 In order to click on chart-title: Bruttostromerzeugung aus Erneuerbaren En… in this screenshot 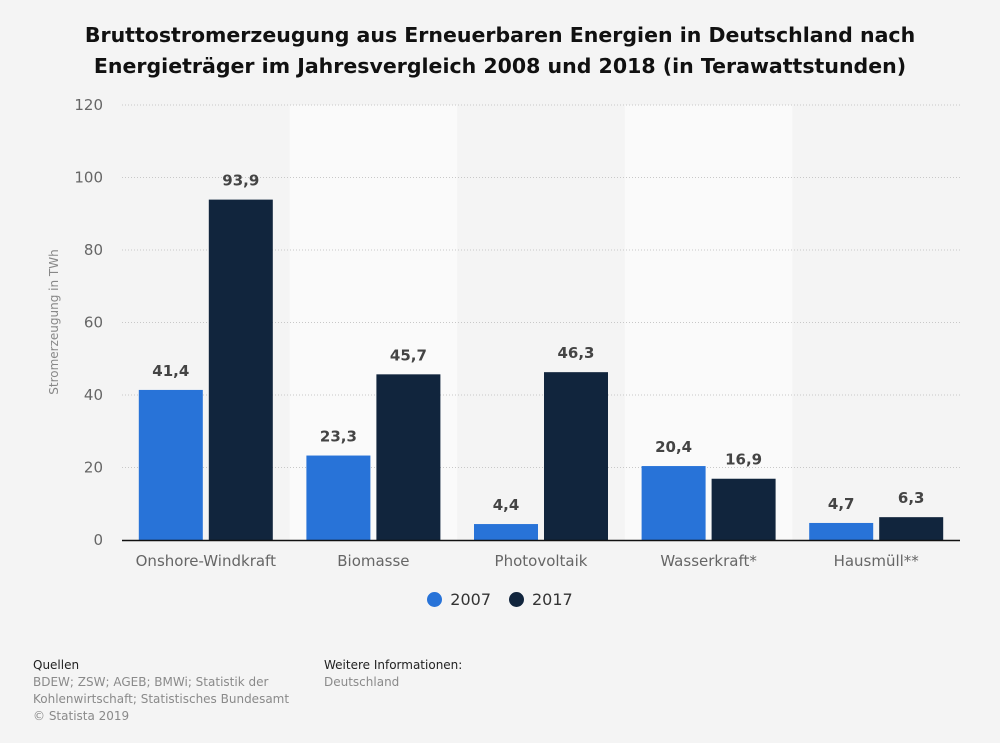, I will do `click(500, 51)`.